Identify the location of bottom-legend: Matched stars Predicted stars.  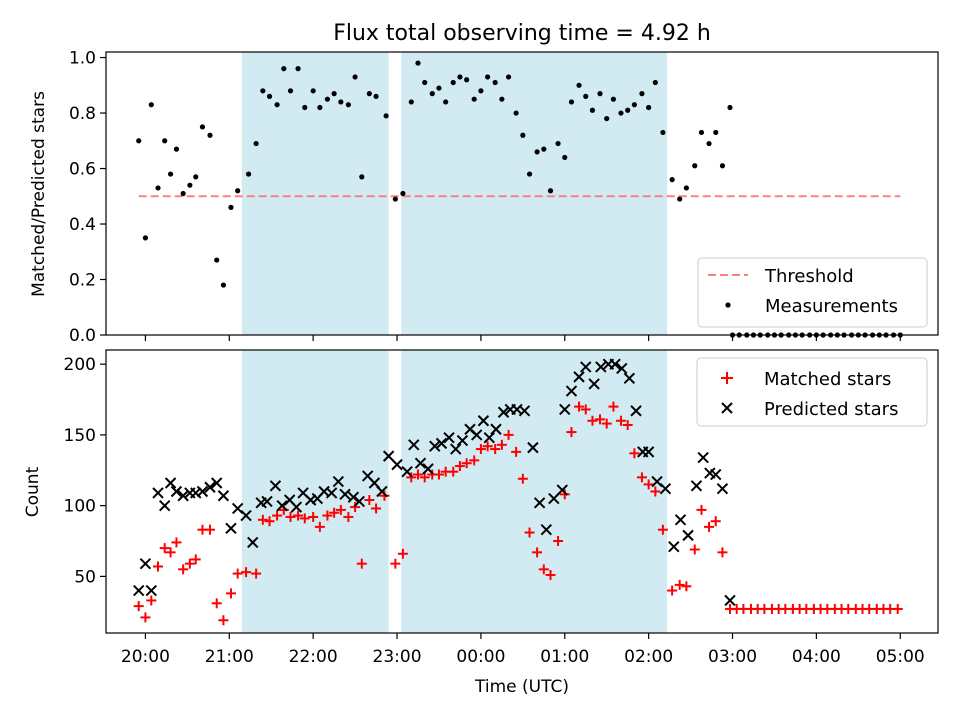
(812, 392).